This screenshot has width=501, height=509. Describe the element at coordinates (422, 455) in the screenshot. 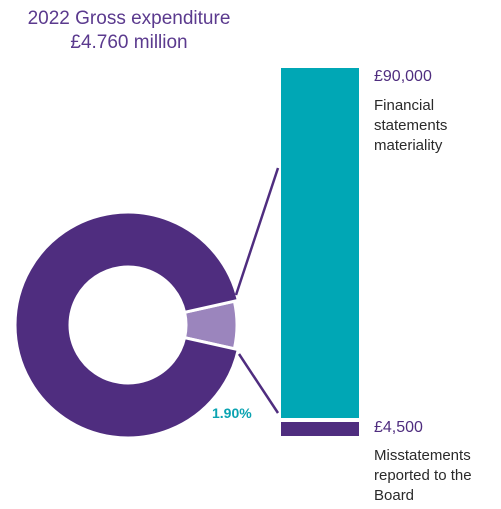

I see `misstatements-label-line1: Misstatements` at that location.